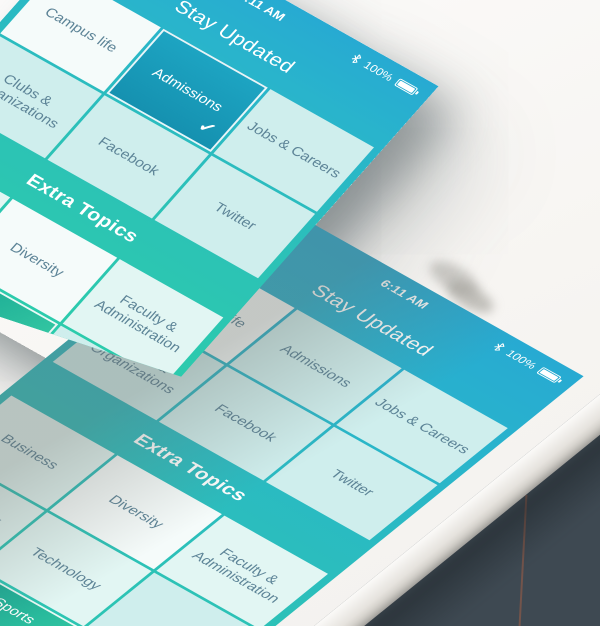 This screenshot has height=626, width=600. What do you see at coordinates (31, 451) in the screenshot?
I see `topic-cell-label: Business` at bounding box center [31, 451].